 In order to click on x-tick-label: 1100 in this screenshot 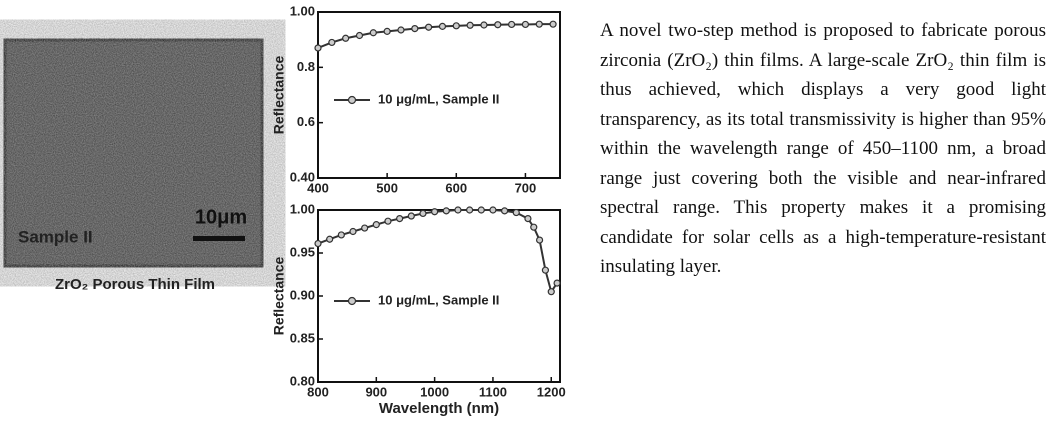, I will do `click(493, 391)`.